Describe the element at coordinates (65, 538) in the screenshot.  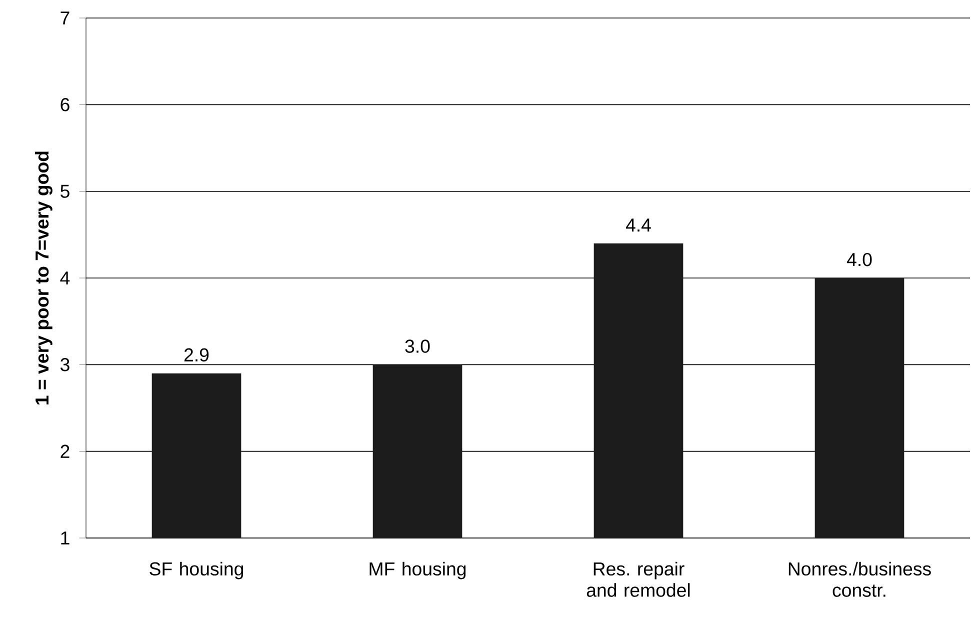
I see `y-tick-label: 1` at that location.